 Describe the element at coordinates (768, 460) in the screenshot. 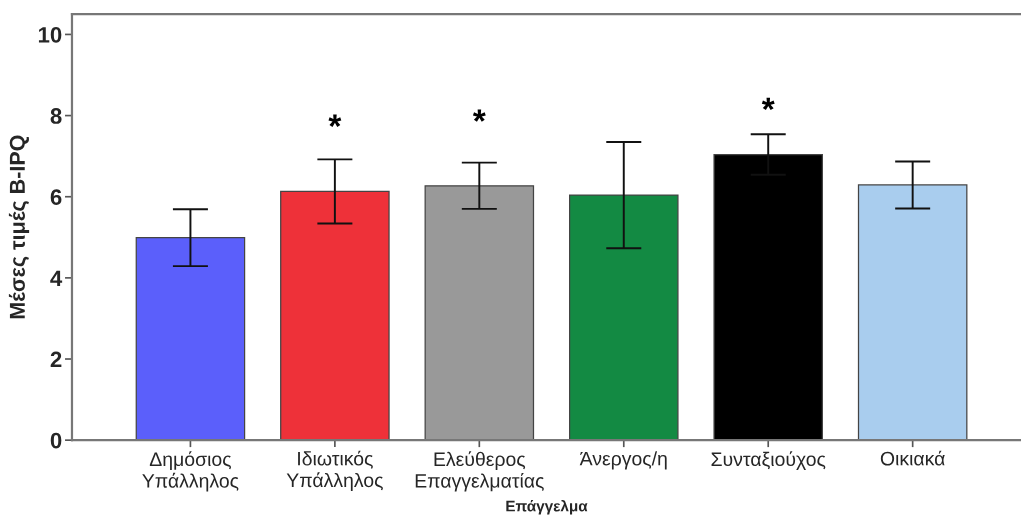

I see `x-tick-label: Συνταξιούχος` at that location.